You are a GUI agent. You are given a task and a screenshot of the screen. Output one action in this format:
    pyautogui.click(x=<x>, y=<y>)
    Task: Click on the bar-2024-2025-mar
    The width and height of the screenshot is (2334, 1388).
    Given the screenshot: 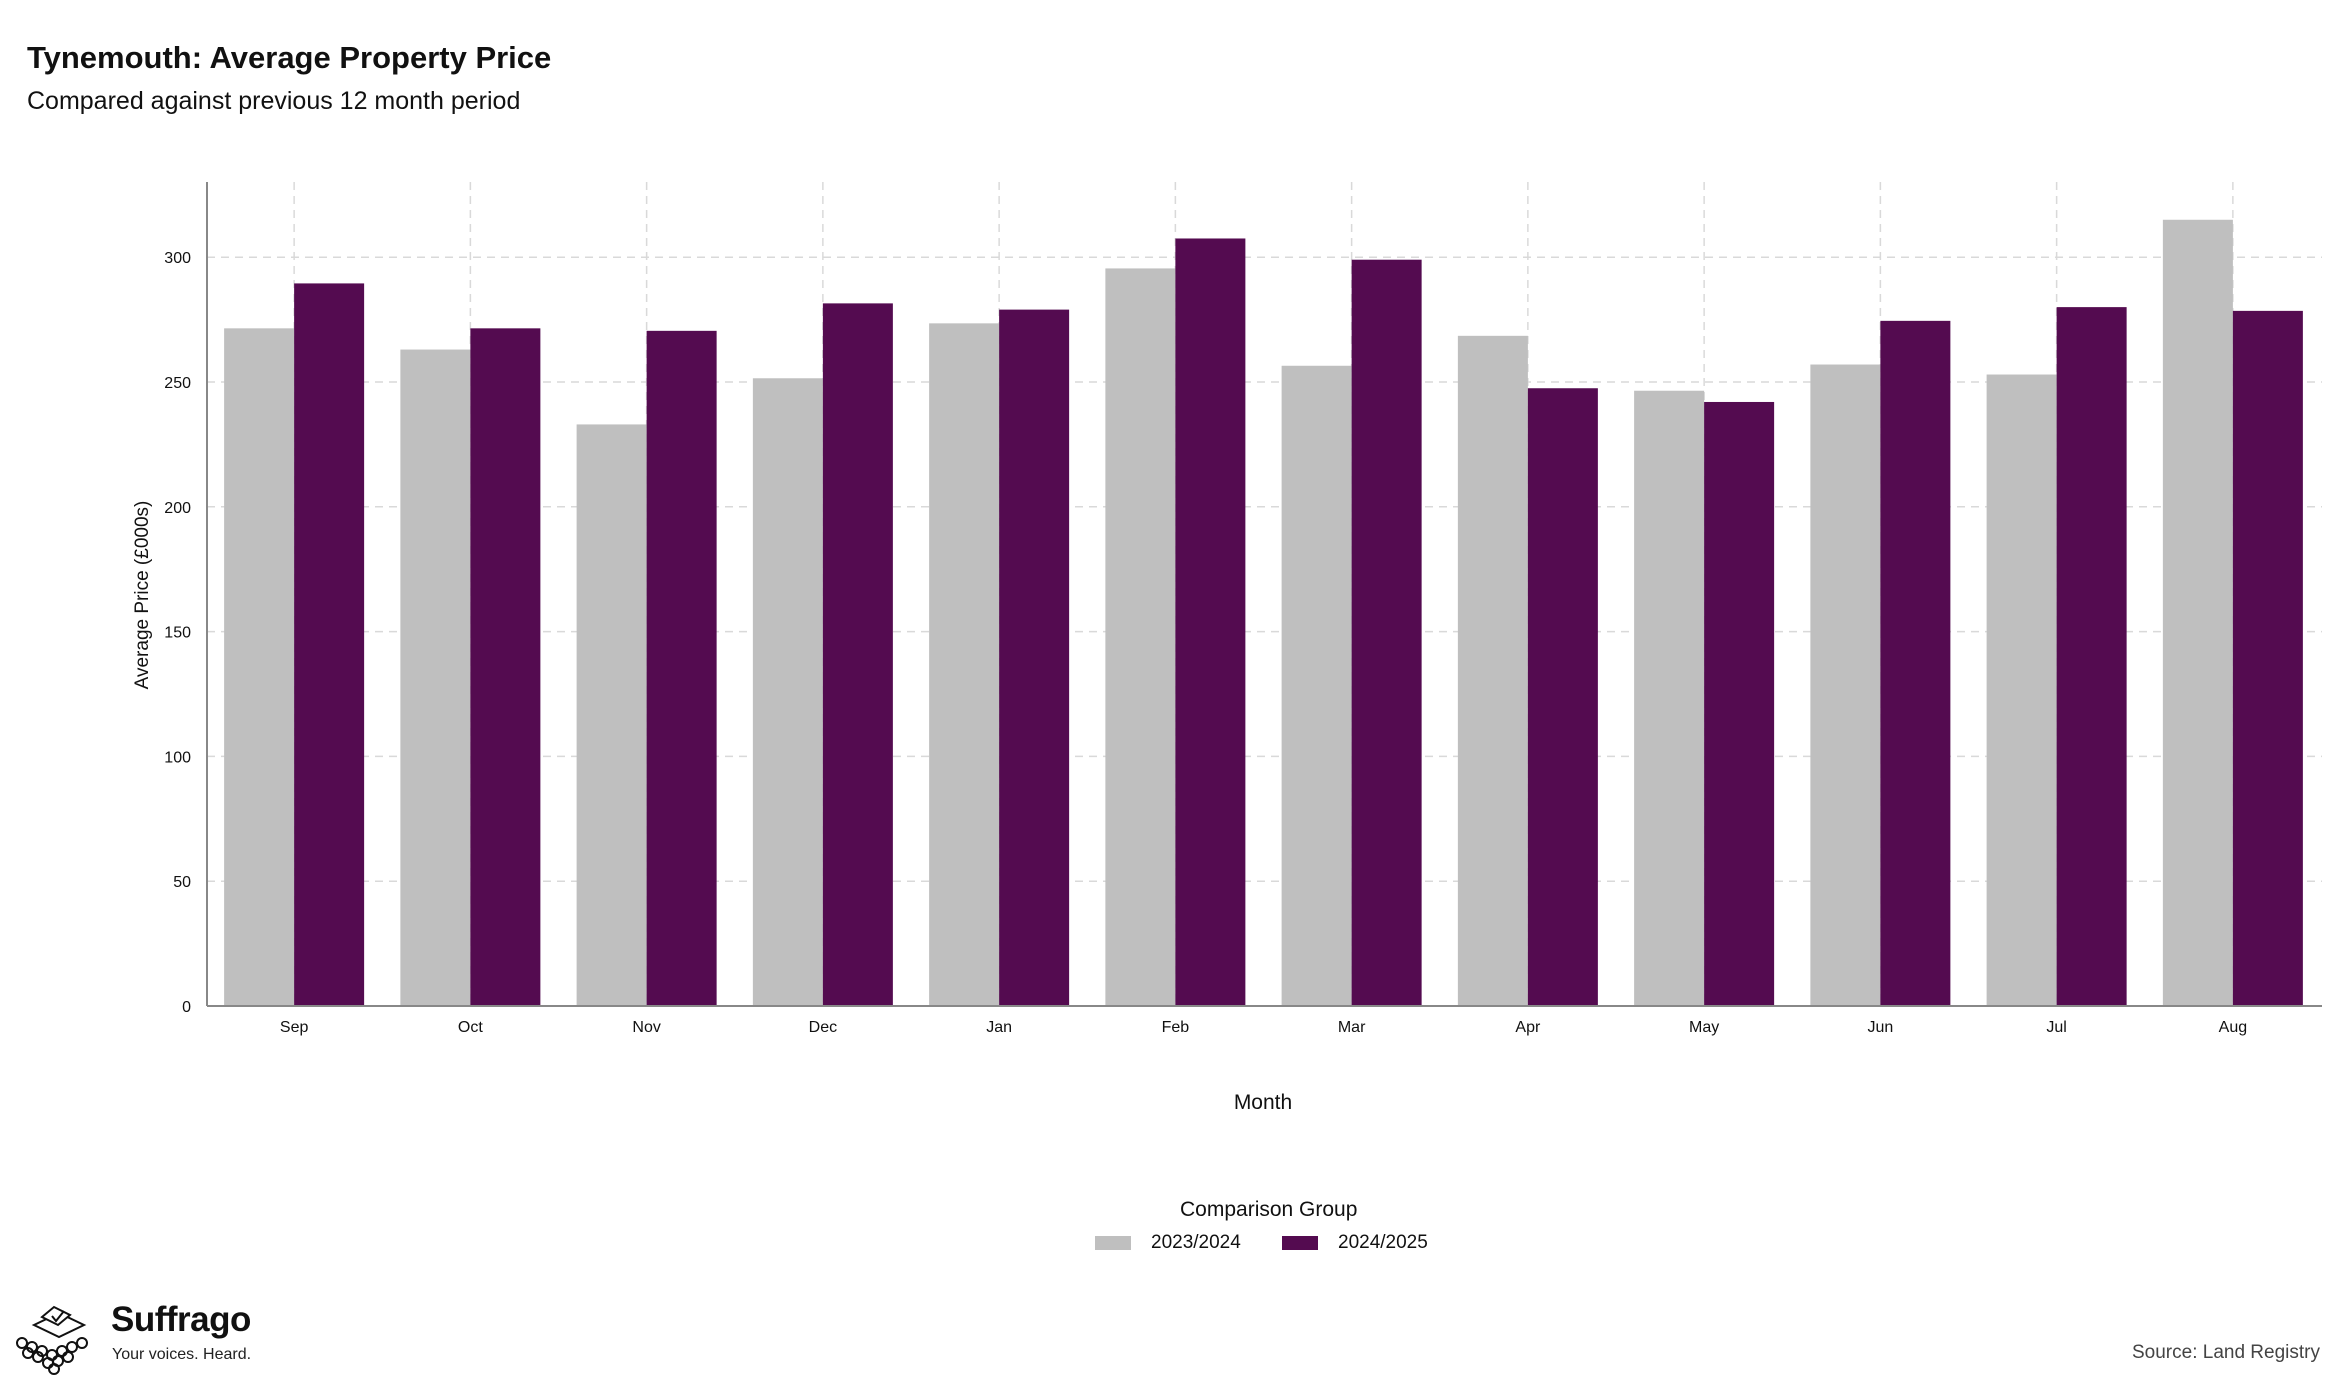 What is the action you would take?
    pyautogui.click(x=1386, y=632)
    